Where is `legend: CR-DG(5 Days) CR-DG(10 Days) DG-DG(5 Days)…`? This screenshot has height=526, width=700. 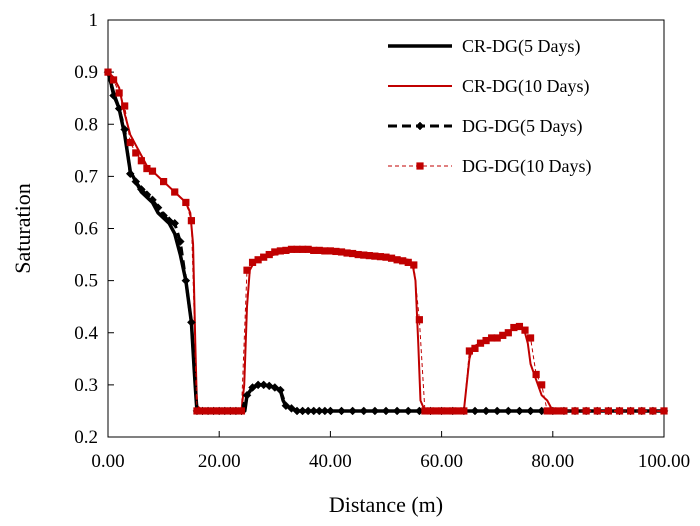 legend: CR-DG(5 Days) CR-DG(10 Days) DG-DG(5 Days)… is located at coordinates (489, 106).